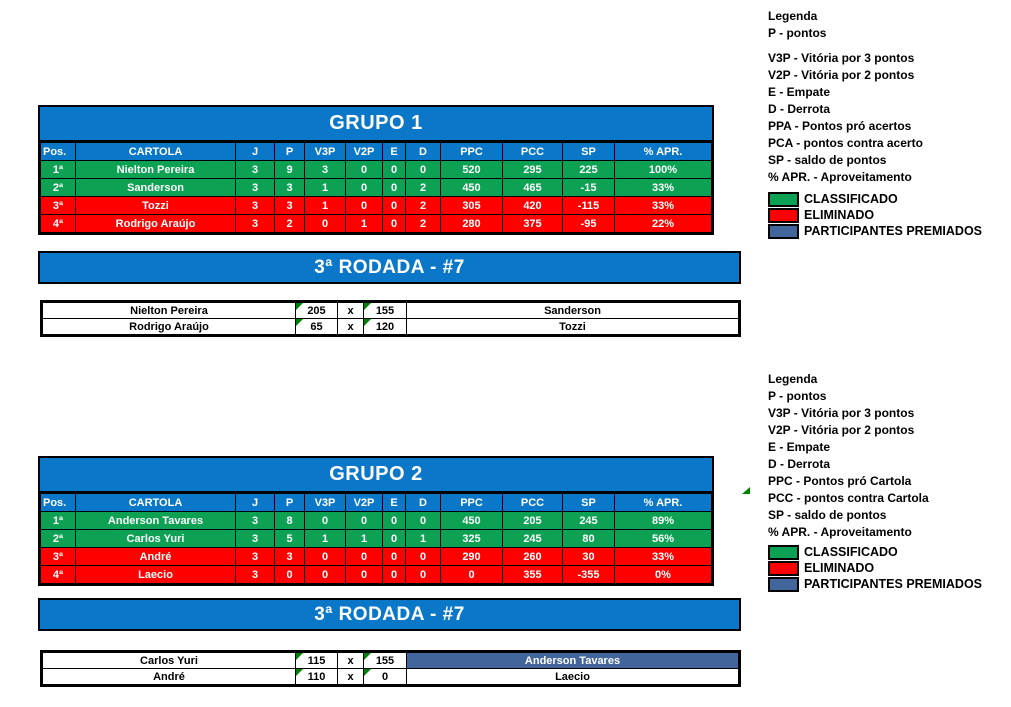 This screenshot has width=1011, height=707. Describe the element at coordinates (316, 326) in the screenshot. I see `home-score-cell: 65` at that location.